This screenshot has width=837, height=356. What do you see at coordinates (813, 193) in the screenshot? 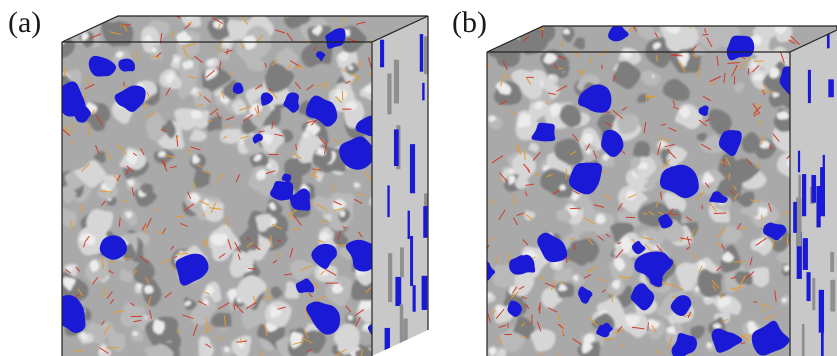
I see `isosurface-side-b` at bounding box center [813, 193].